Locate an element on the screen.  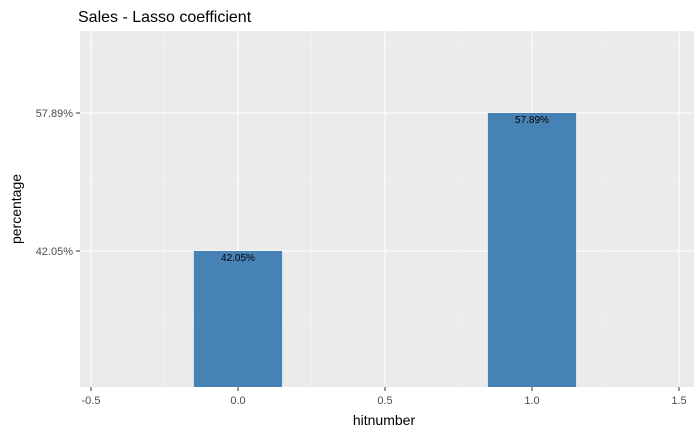
x-tick-label: 0.0 is located at coordinates (237, 401).